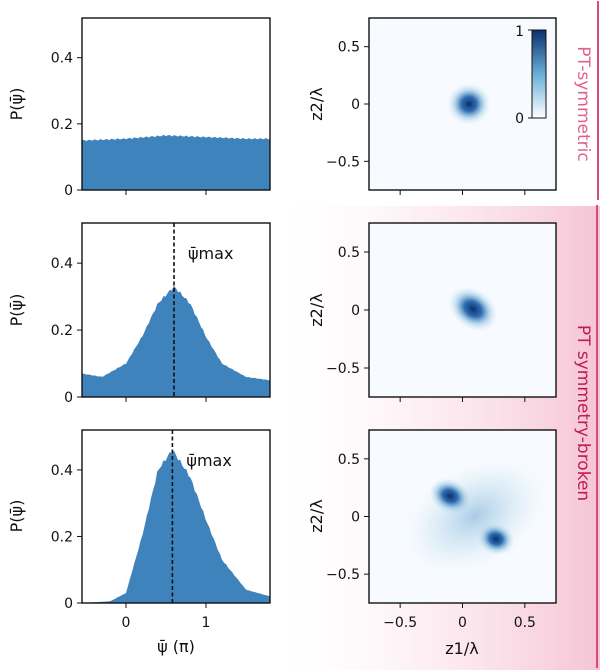 This screenshot has width=600, height=670. Describe the element at coordinates (525, 623) in the screenshot. I see `x-tick-label: 0.5` at that location.